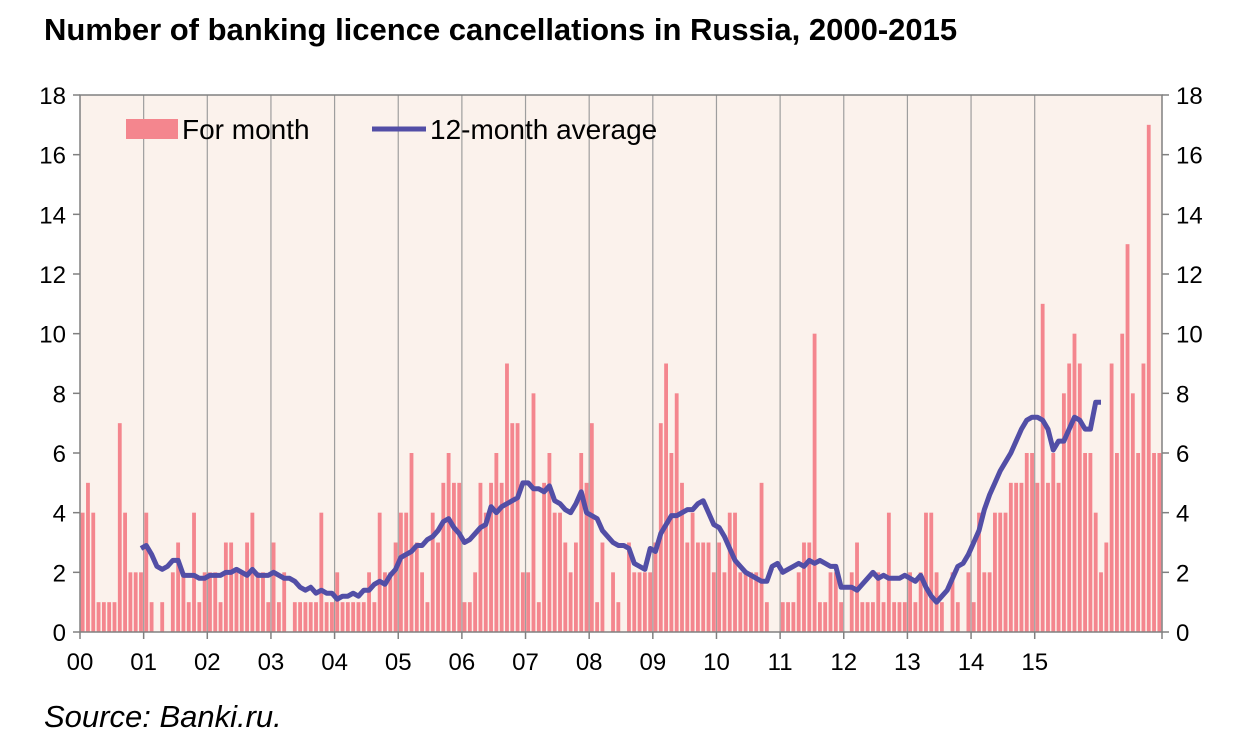 This screenshot has width=1250, height=743. I want to click on x-tick-label: 02, so click(207, 662).